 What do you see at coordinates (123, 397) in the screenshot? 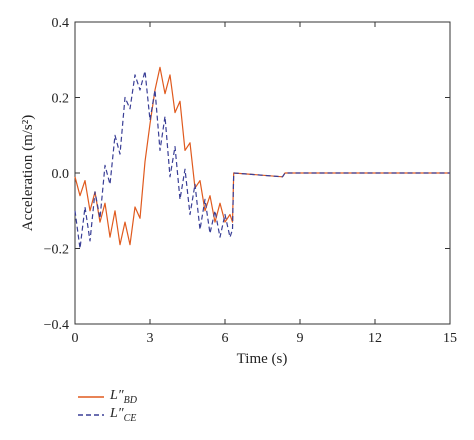
I see `legend-label-bd: L″BD` at bounding box center [123, 397].